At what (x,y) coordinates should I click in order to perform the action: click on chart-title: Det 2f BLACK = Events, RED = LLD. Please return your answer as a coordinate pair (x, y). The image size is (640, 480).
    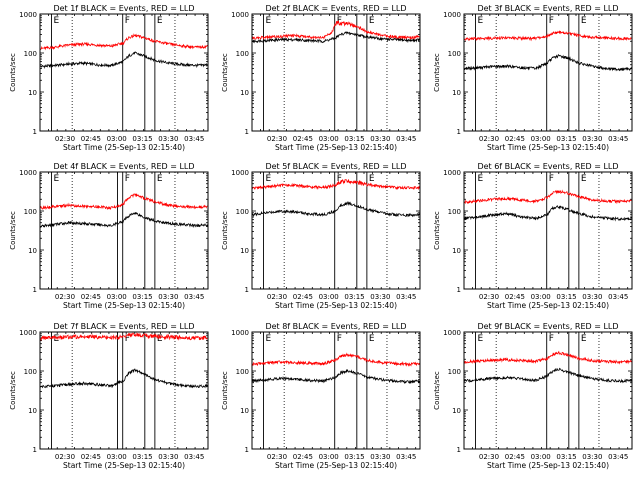
    Looking at the image, I should click on (335, 8).